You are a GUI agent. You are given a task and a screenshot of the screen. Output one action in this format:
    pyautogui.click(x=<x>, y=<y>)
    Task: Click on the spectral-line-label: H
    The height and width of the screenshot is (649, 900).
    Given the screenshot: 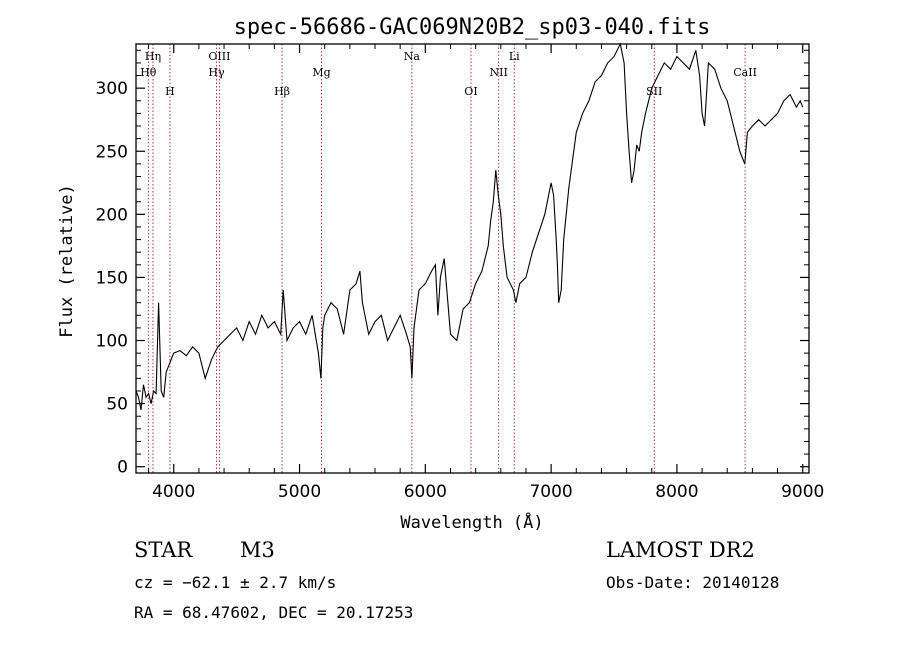 What is the action you would take?
    pyautogui.click(x=170, y=91)
    